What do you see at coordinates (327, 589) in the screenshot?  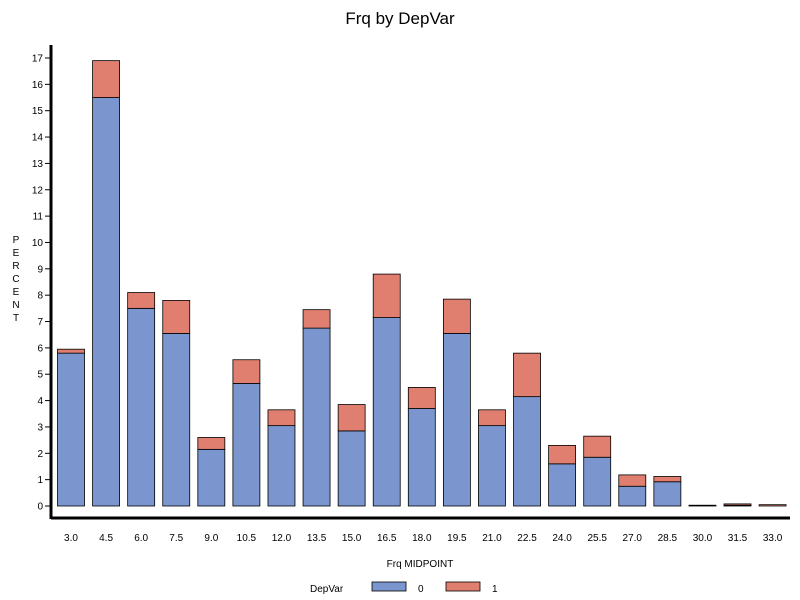 I see `legend-title: DepVar` at bounding box center [327, 589].